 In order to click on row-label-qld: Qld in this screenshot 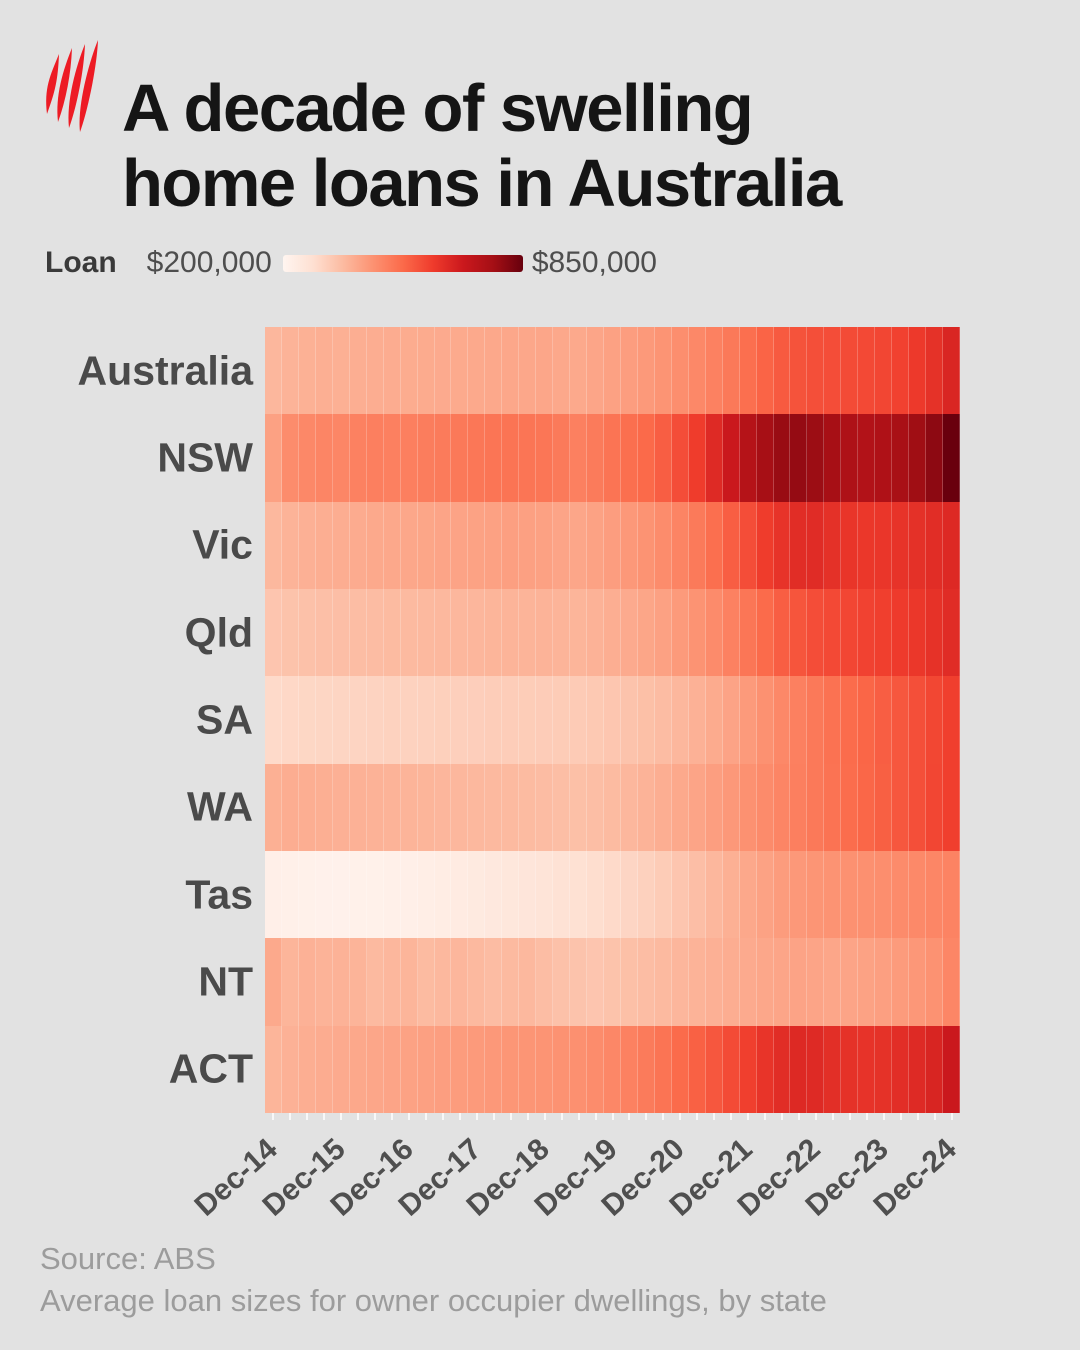, I will do `click(218, 632)`.